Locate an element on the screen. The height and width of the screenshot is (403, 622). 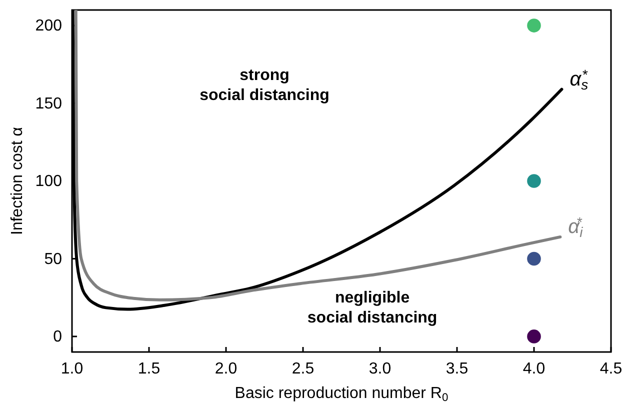
x-tick-label: 4.5 is located at coordinates (611, 369).